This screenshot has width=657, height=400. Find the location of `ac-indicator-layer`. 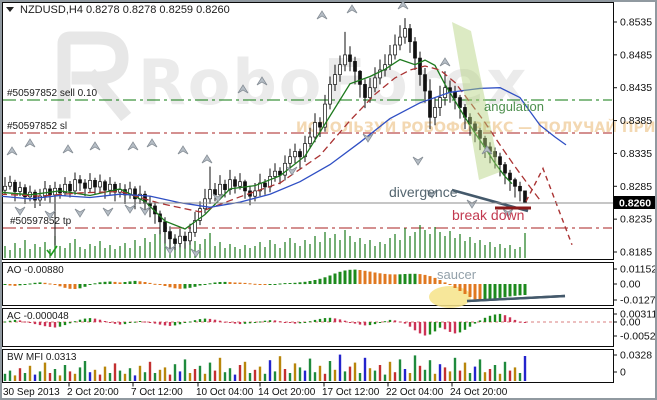

ac-indicator-layer is located at coordinates (307, 324).